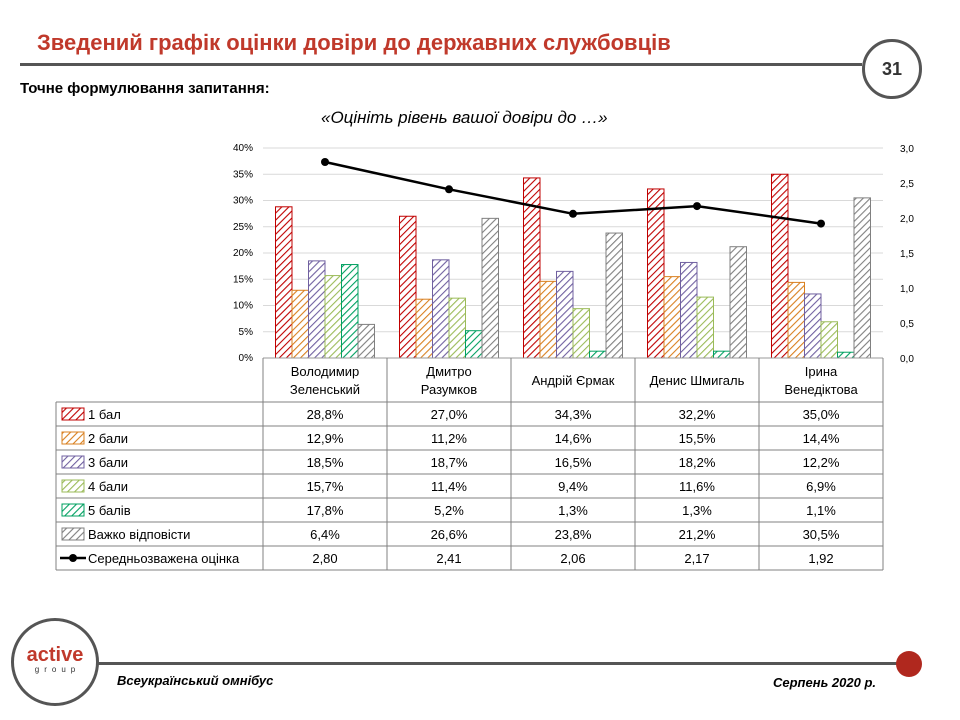  Describe the element at coordinates (573, 534) in the screenshot. I see `data-label: 23,8%` at that location.